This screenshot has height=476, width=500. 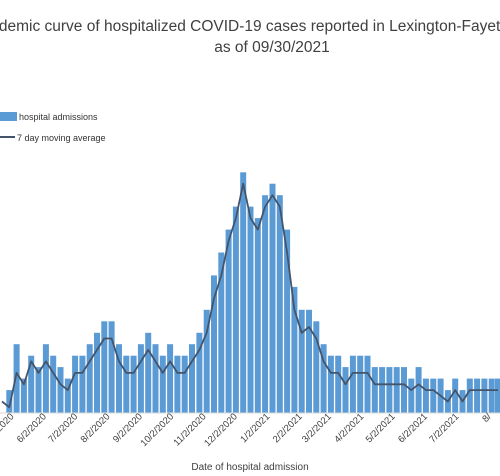 I want to click on x-tick-label: 6/2/2020, so click(x=32, y=428).